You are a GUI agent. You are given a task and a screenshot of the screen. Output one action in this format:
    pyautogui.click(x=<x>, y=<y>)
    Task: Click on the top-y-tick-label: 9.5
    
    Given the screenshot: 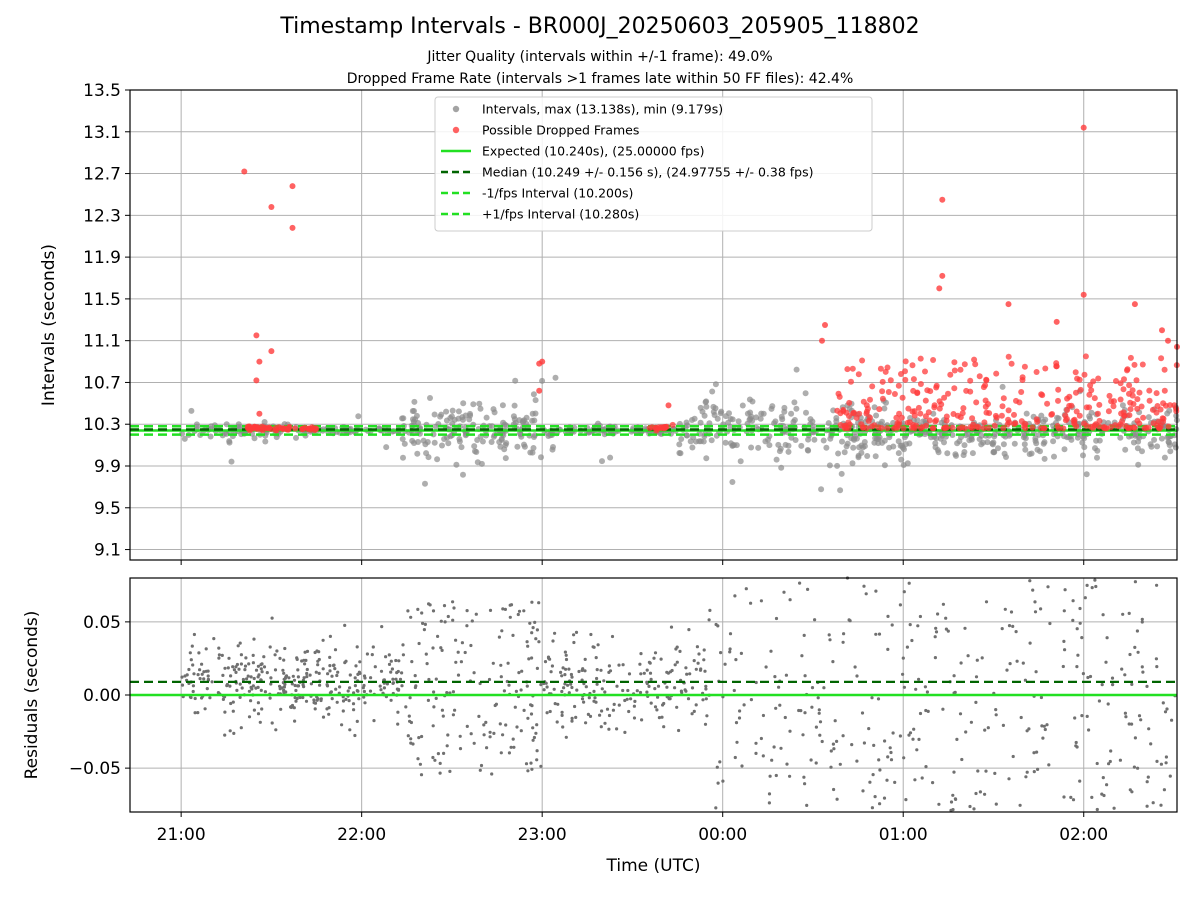 What is the action you would take?
    pyautogui.click(x=107, y=509)
    